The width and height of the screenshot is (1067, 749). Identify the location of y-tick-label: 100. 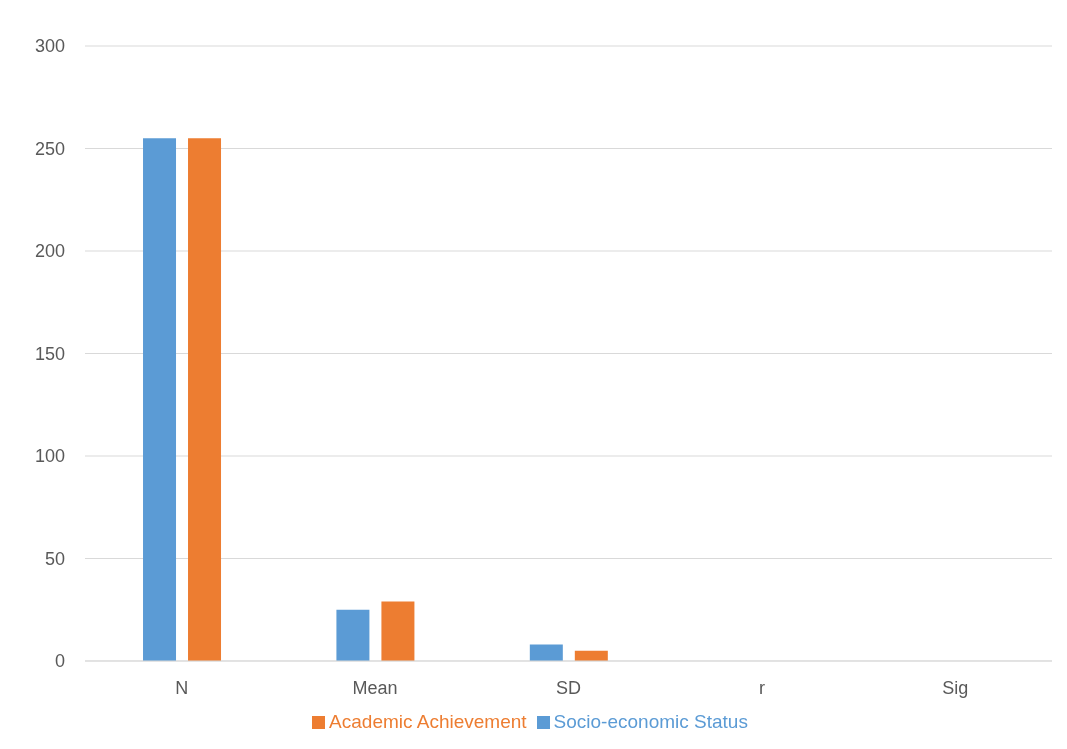
(49, 456).